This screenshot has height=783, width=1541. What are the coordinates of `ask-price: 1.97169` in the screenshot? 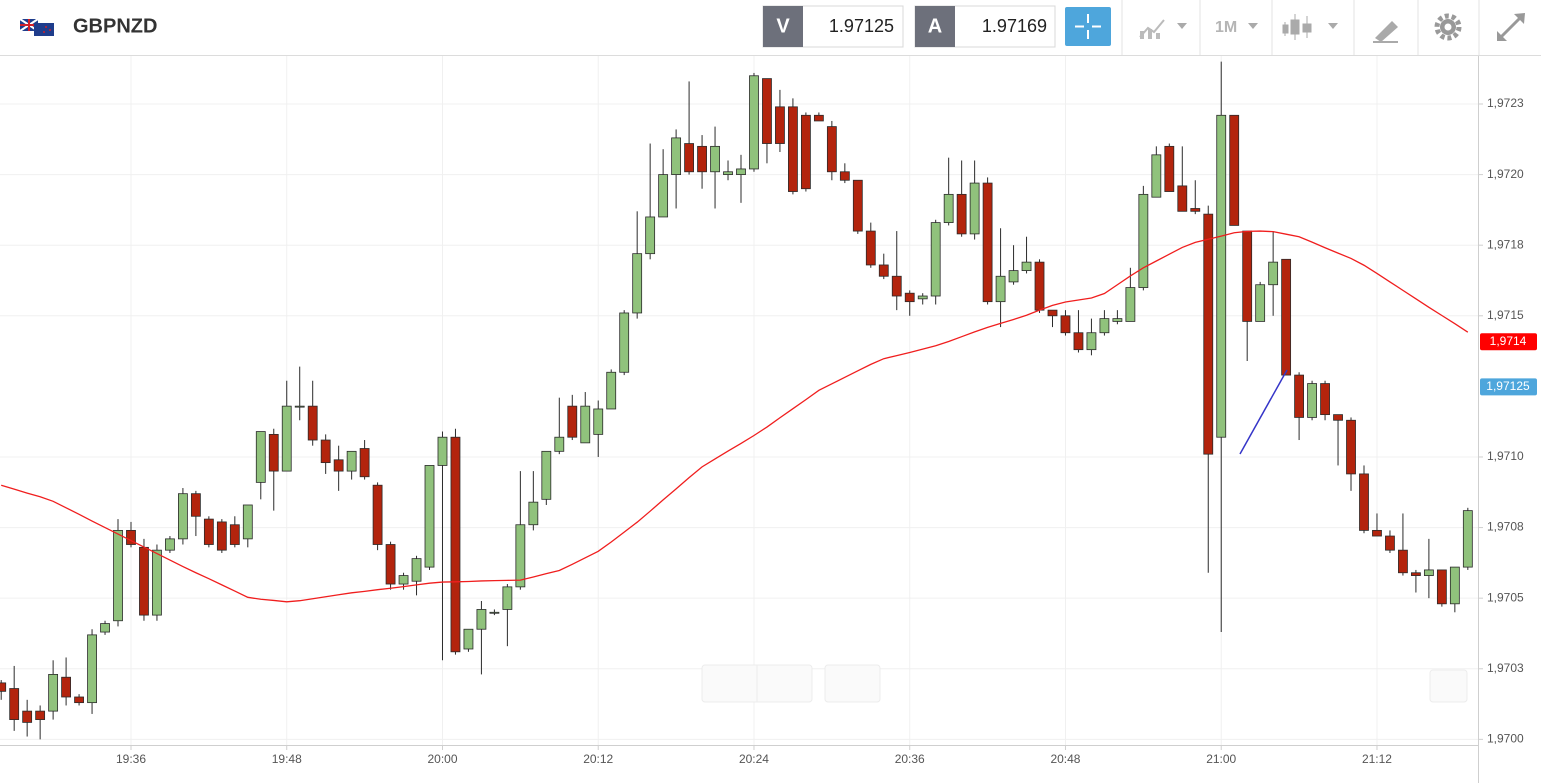 It's located at (1014, 26).